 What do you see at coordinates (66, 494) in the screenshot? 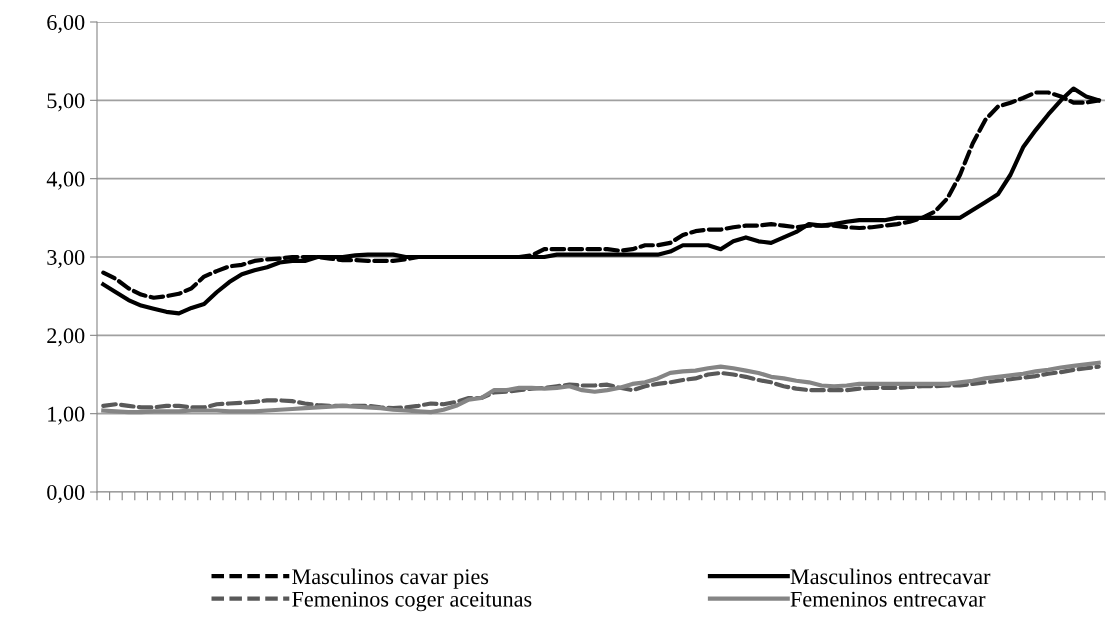
I see `y-tick-label: 0,00` at bounding box center [66, 494].